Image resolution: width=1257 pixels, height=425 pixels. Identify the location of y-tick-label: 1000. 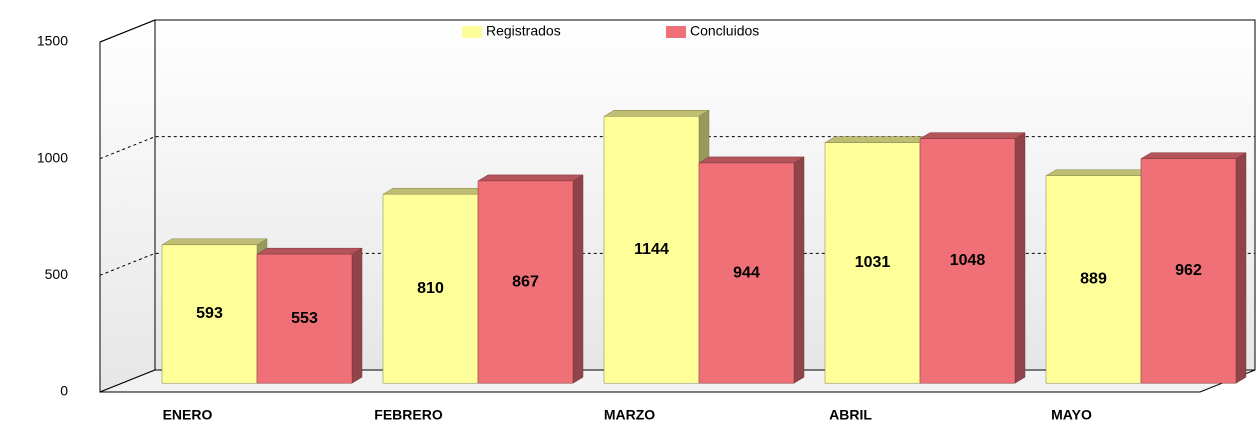
(52, 157).